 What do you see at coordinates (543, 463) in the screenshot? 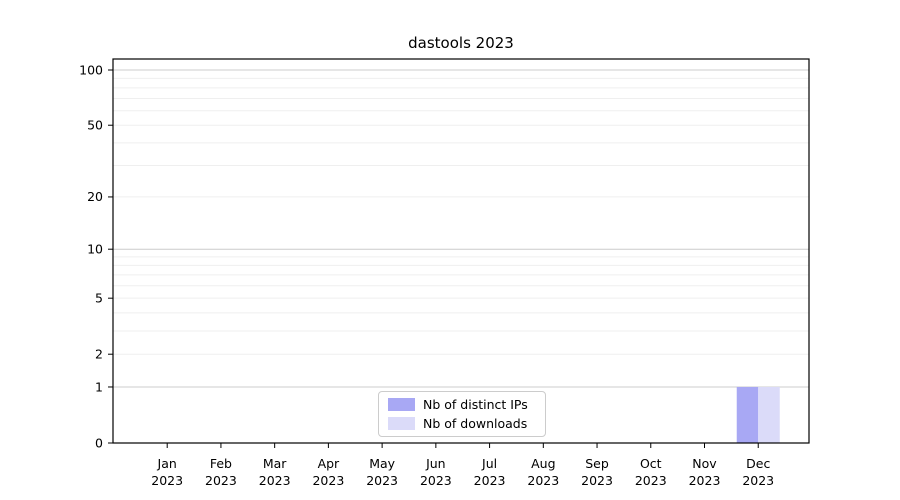
I see `x-tick-label-month: Aug` at bounding box center [543, 463].